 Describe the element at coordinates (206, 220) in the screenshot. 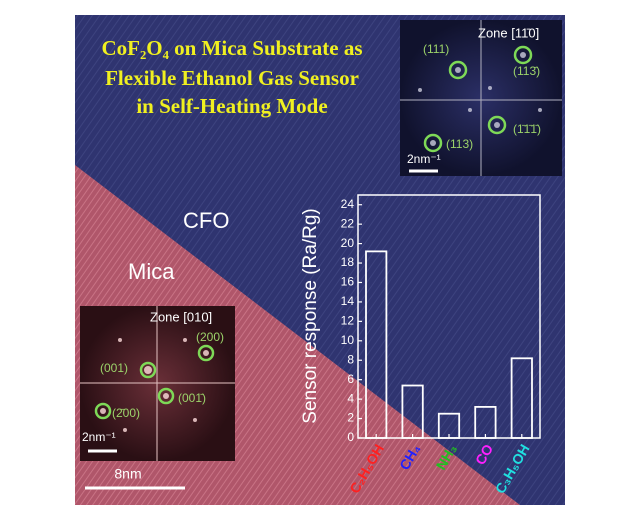

I see `region-label: CFO` at that location.